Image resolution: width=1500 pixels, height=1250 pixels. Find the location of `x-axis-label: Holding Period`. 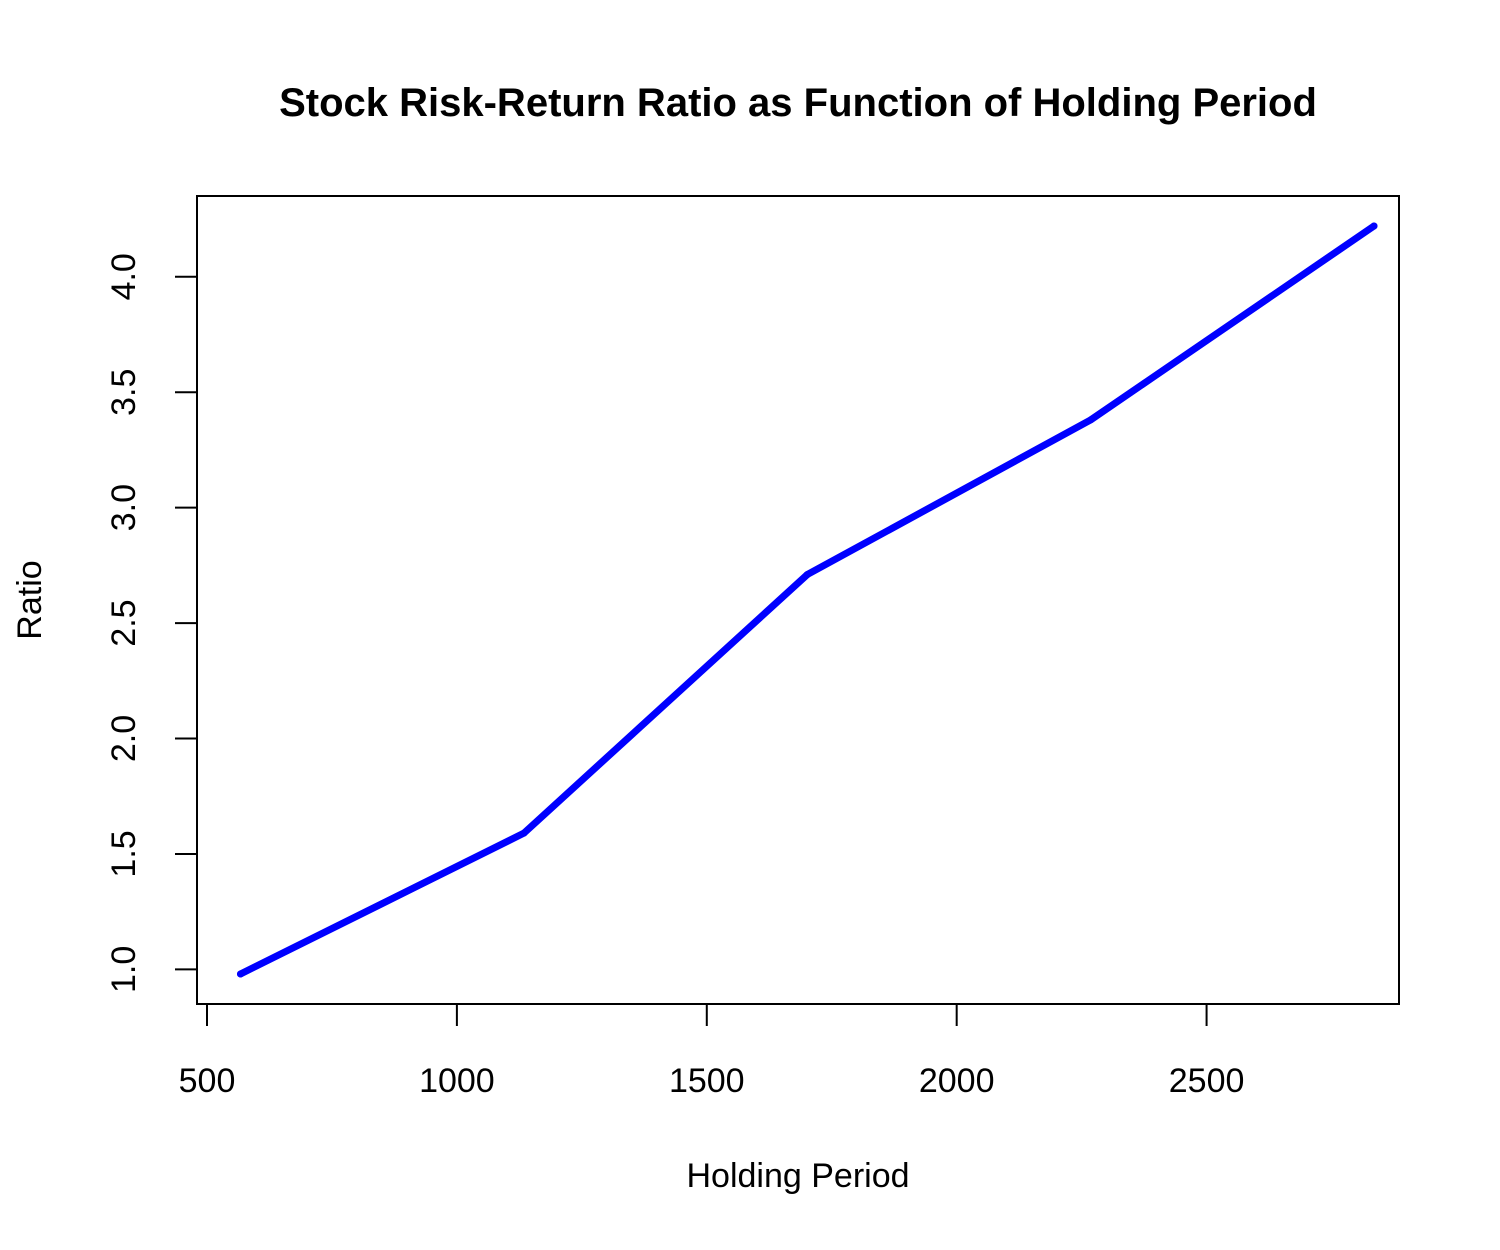

x-axis-label: Holding Period is located at coordinates (797, 1176).